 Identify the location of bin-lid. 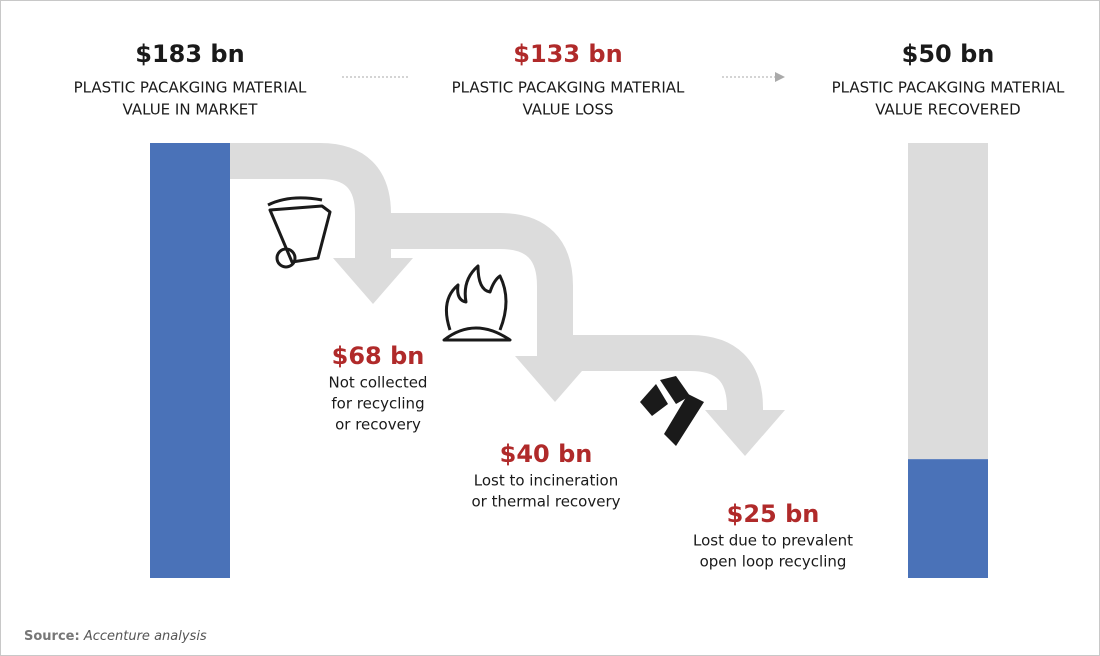
(295, 201).